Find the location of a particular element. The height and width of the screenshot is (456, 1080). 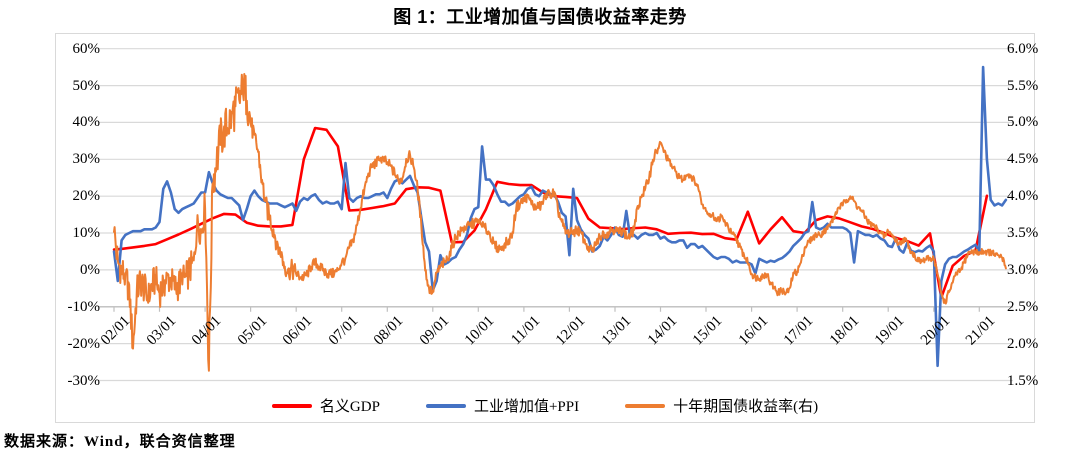

y-axis-label-right: 4.5% is located at coordinates (1023, 159).